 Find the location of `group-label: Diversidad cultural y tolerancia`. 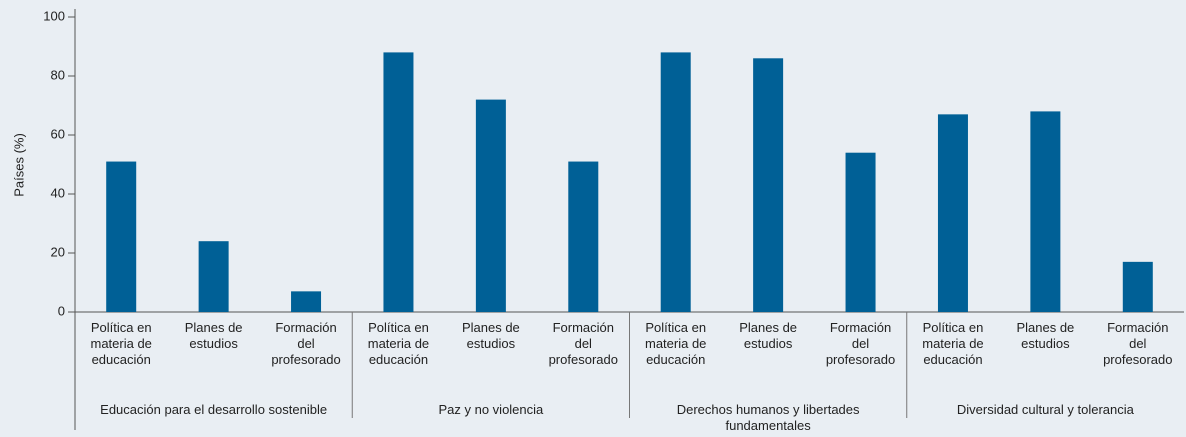

group-label: Diversidad cultural y tolerancia is located at coordinates (1045, 409).